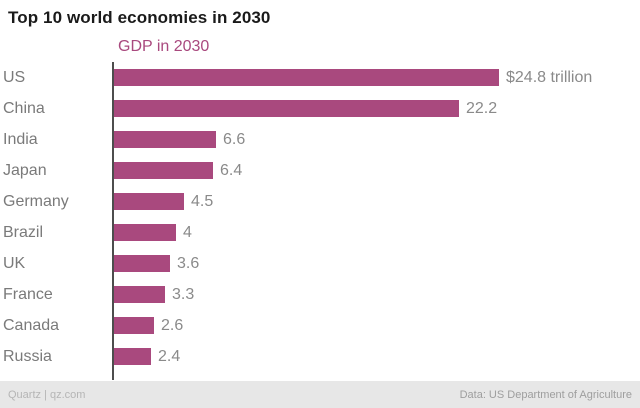  I want to click on category-label: Japan, so click(25, 170).